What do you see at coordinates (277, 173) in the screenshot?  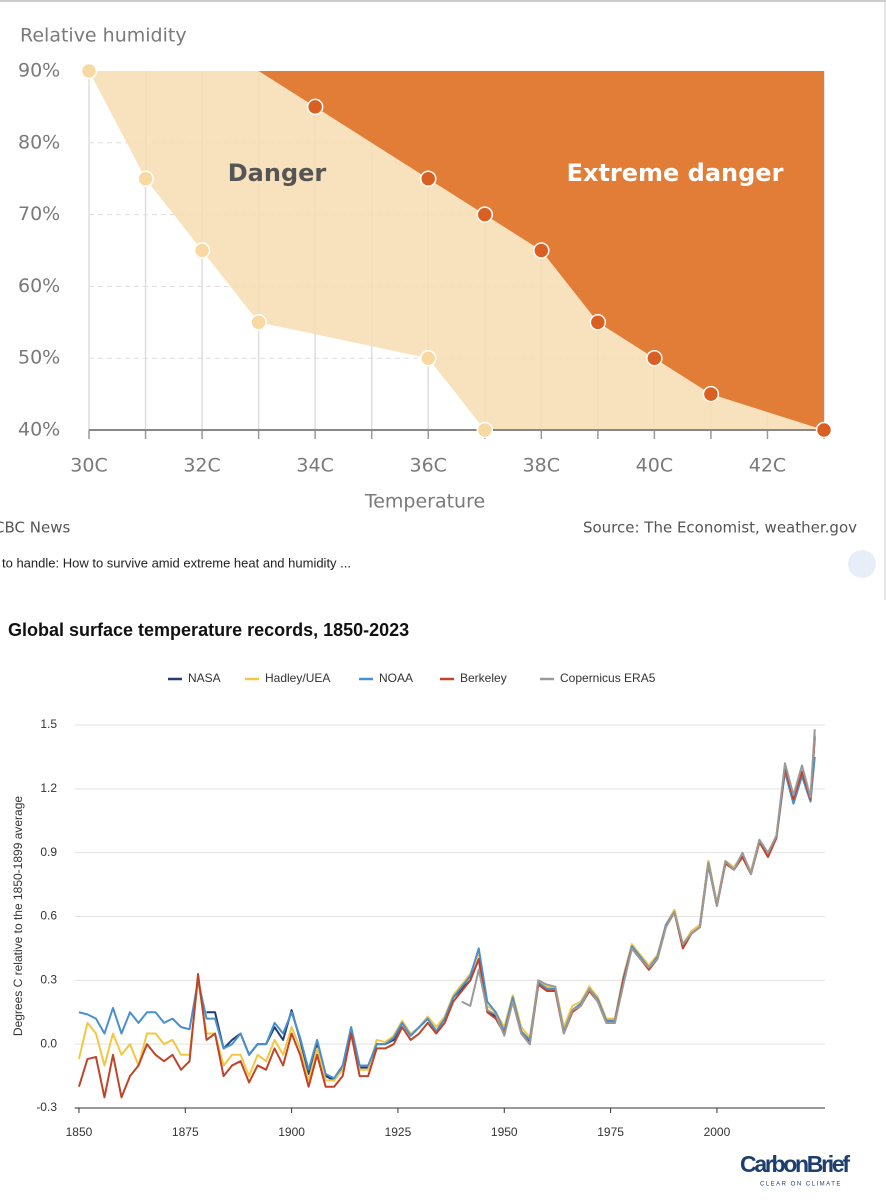 I see `area-label: Danger` at bounding box center [277, 173].